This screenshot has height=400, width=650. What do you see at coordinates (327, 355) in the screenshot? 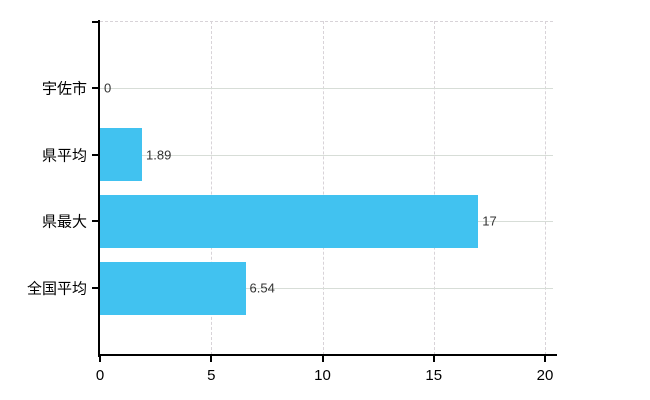
I see `x-axis-line` at bounding box center [327, 355].